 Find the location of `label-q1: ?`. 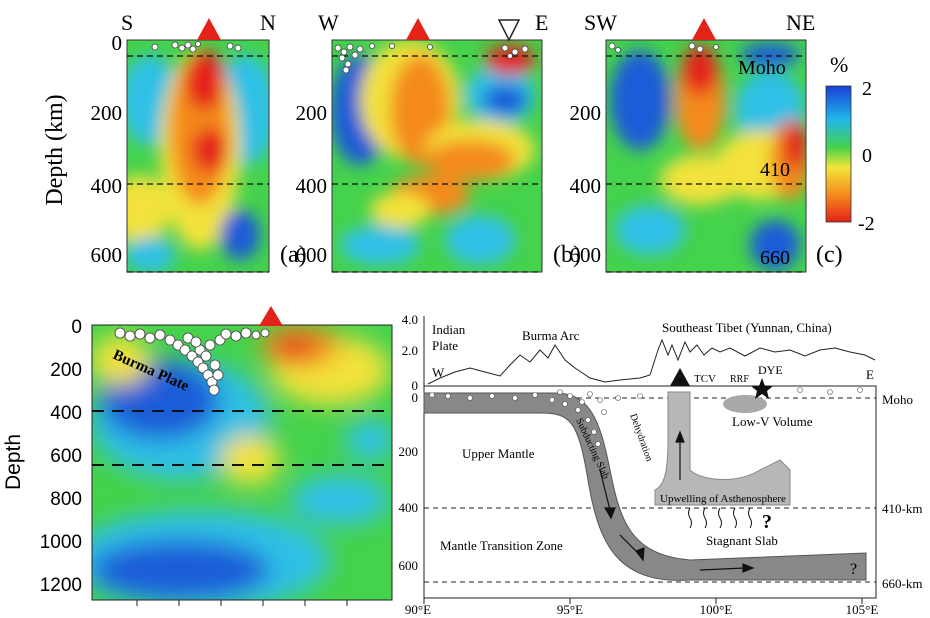

label-q1: ? is located at coordinates (767, 522).